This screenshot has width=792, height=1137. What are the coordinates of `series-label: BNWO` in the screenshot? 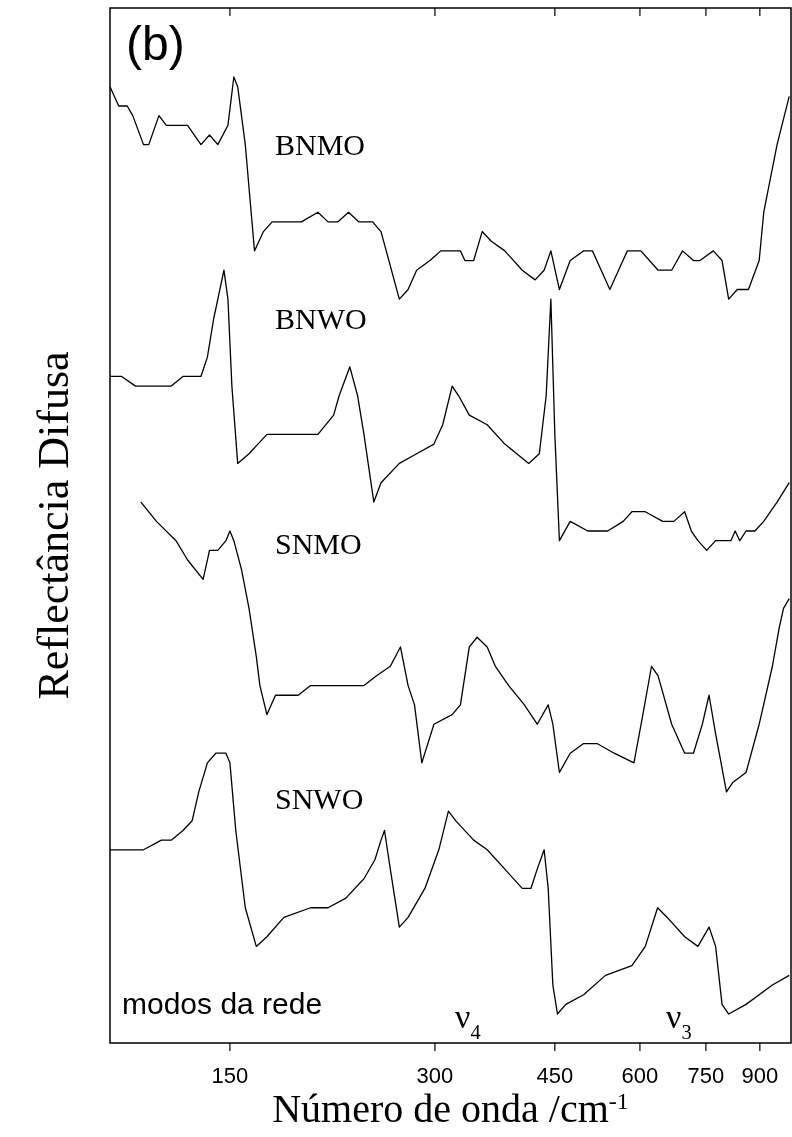 It's located at (321, 319).